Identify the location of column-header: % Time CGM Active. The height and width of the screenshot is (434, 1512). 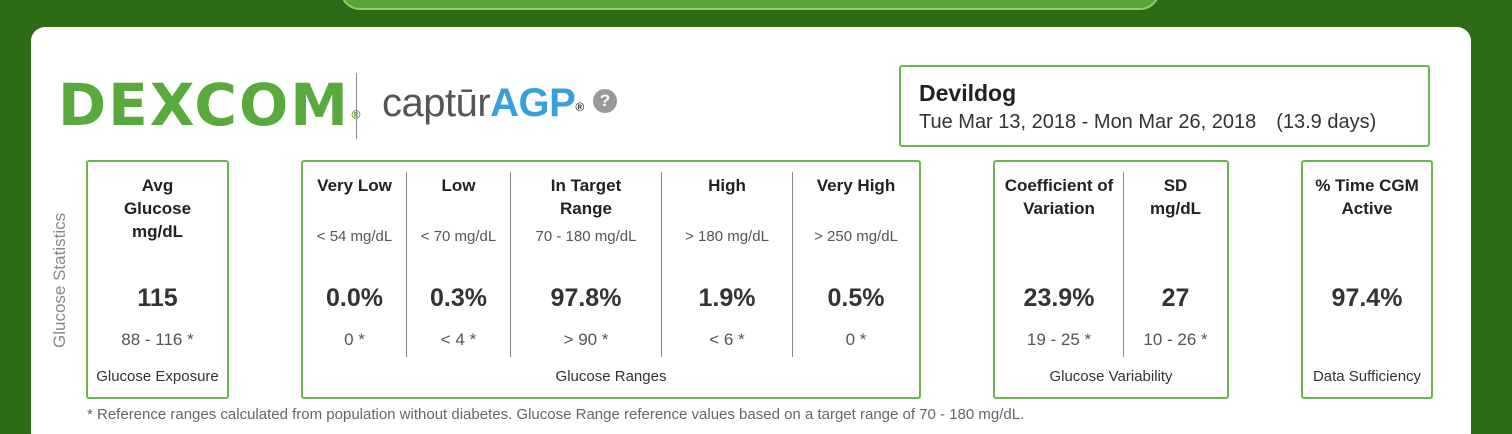
(1367, 197).